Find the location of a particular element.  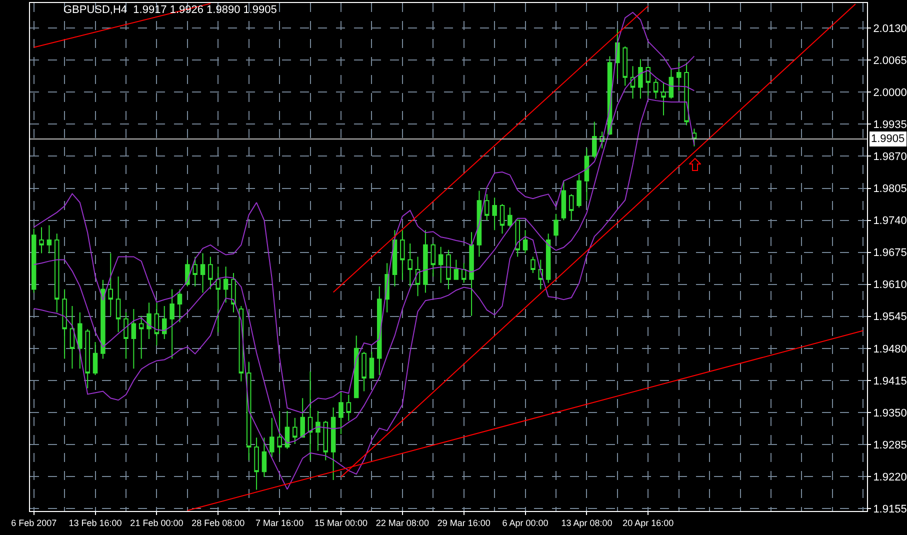

y-tick-label: 1.9610 is located at coordinates (890, 285).